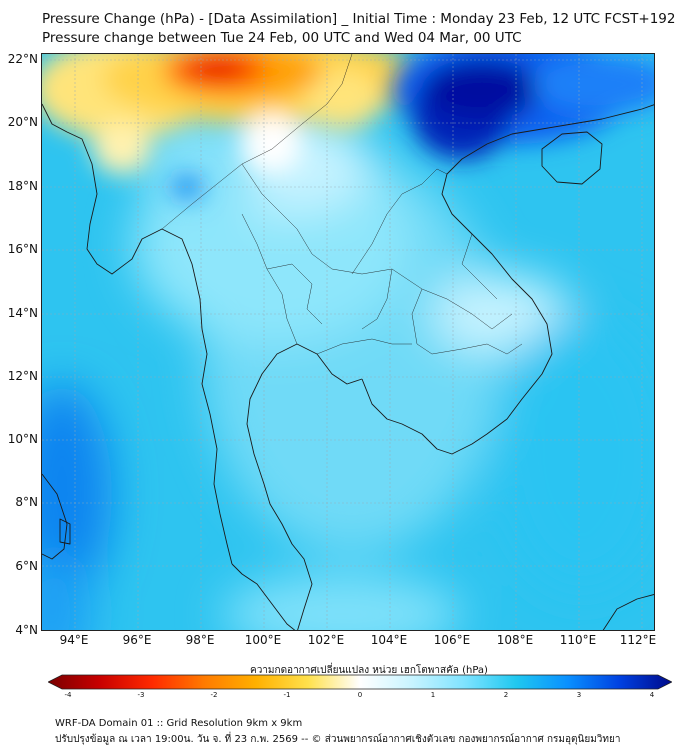 The image size is (676, 756). Describe the element at coordinates (389, 640) in the screenshot. I see `lon-label: 104°E` at that location.